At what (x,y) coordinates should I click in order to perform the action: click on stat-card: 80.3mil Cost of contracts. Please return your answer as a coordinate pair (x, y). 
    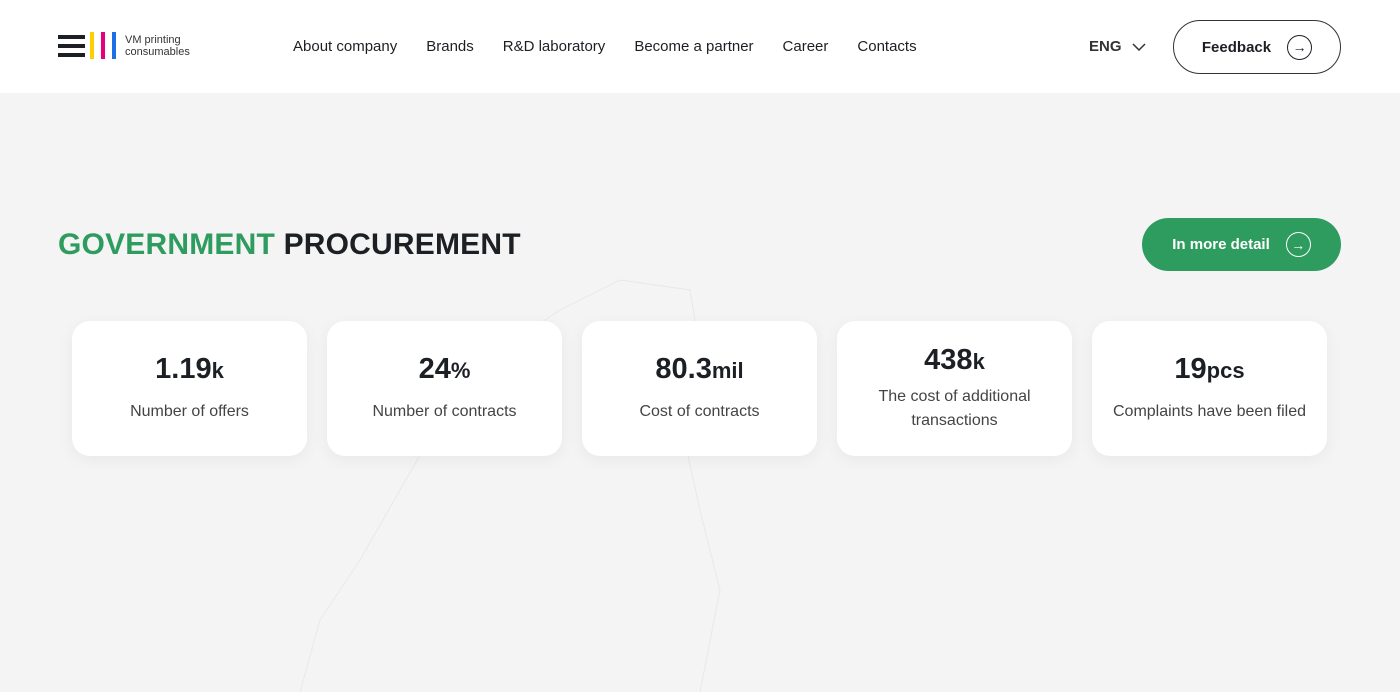
    Looking at the image, I should click on (699, 388).